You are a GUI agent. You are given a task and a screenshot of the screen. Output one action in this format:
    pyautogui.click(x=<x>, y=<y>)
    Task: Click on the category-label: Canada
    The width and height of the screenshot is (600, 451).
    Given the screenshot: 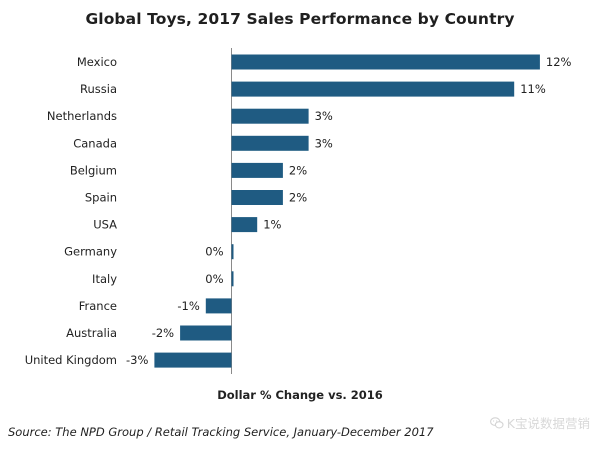 What is the action you would take?
    pyautogui.click(x=95, y=143)
    